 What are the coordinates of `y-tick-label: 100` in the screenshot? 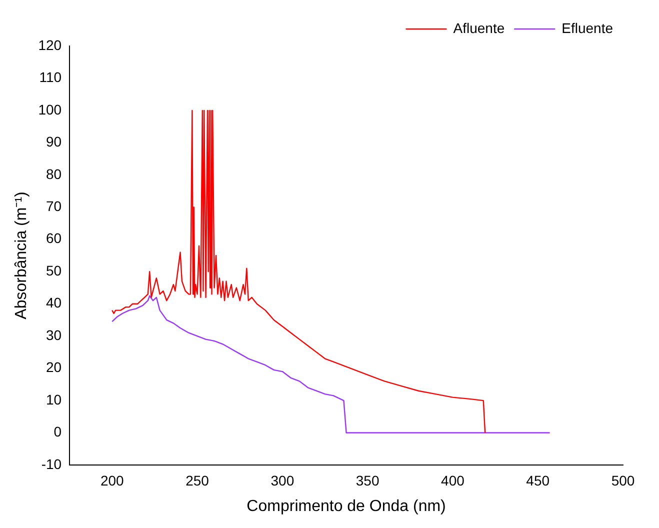 It's located at (50, 109).